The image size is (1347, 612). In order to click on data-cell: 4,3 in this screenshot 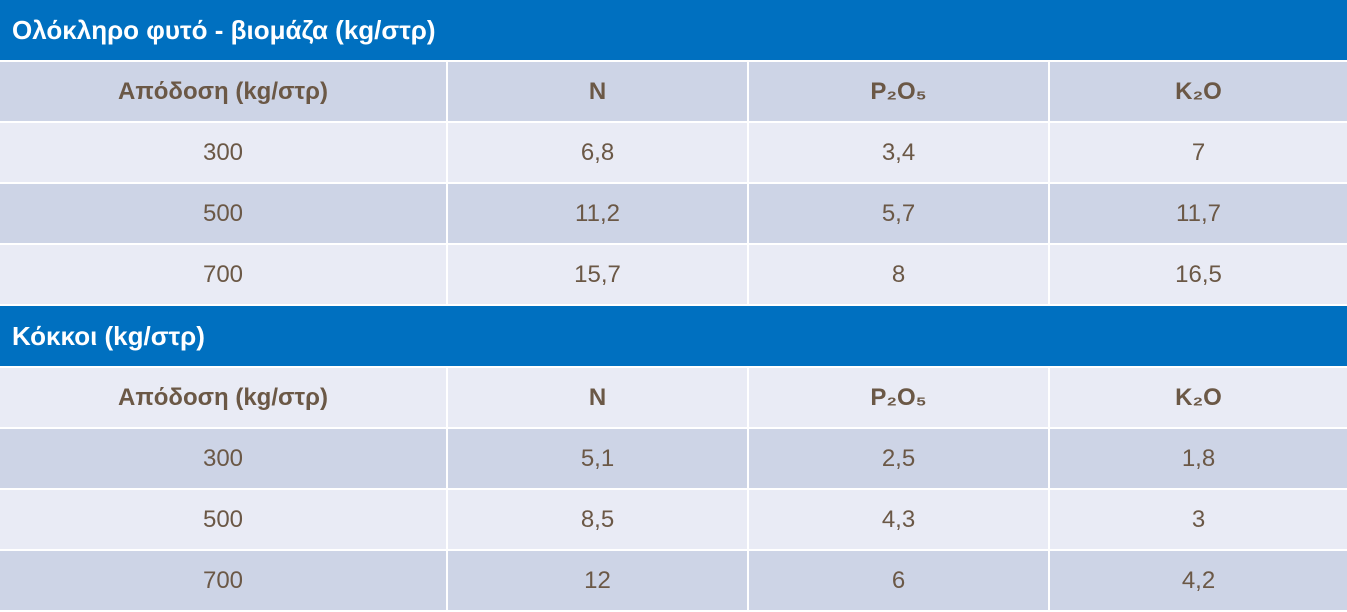, I will do `click(898, 519)`.